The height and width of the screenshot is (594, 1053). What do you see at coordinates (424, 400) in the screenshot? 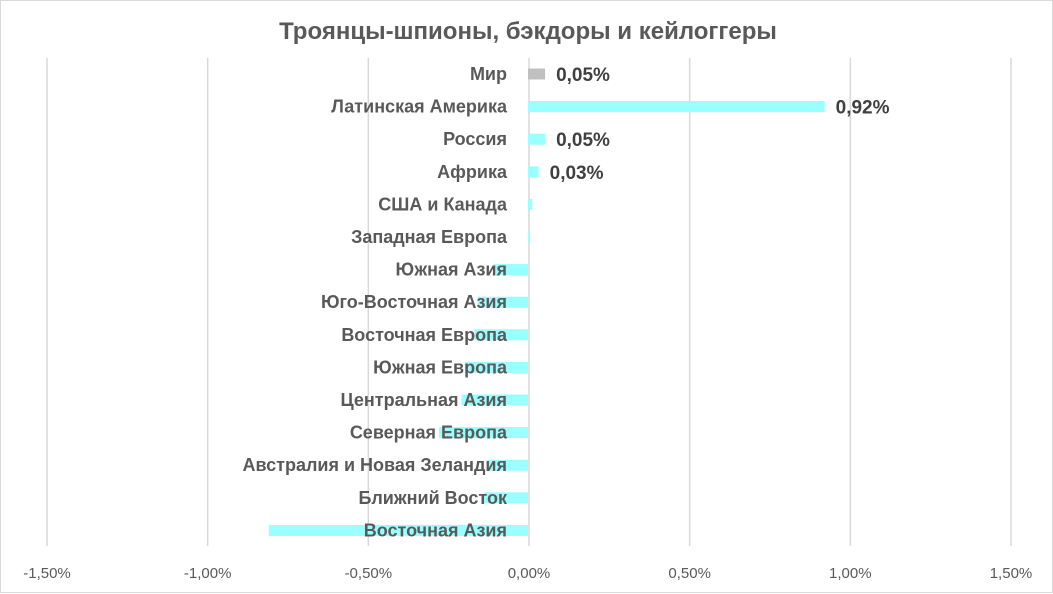
I see `category-label: Центральная Азия` at bounding box center [424, 400].